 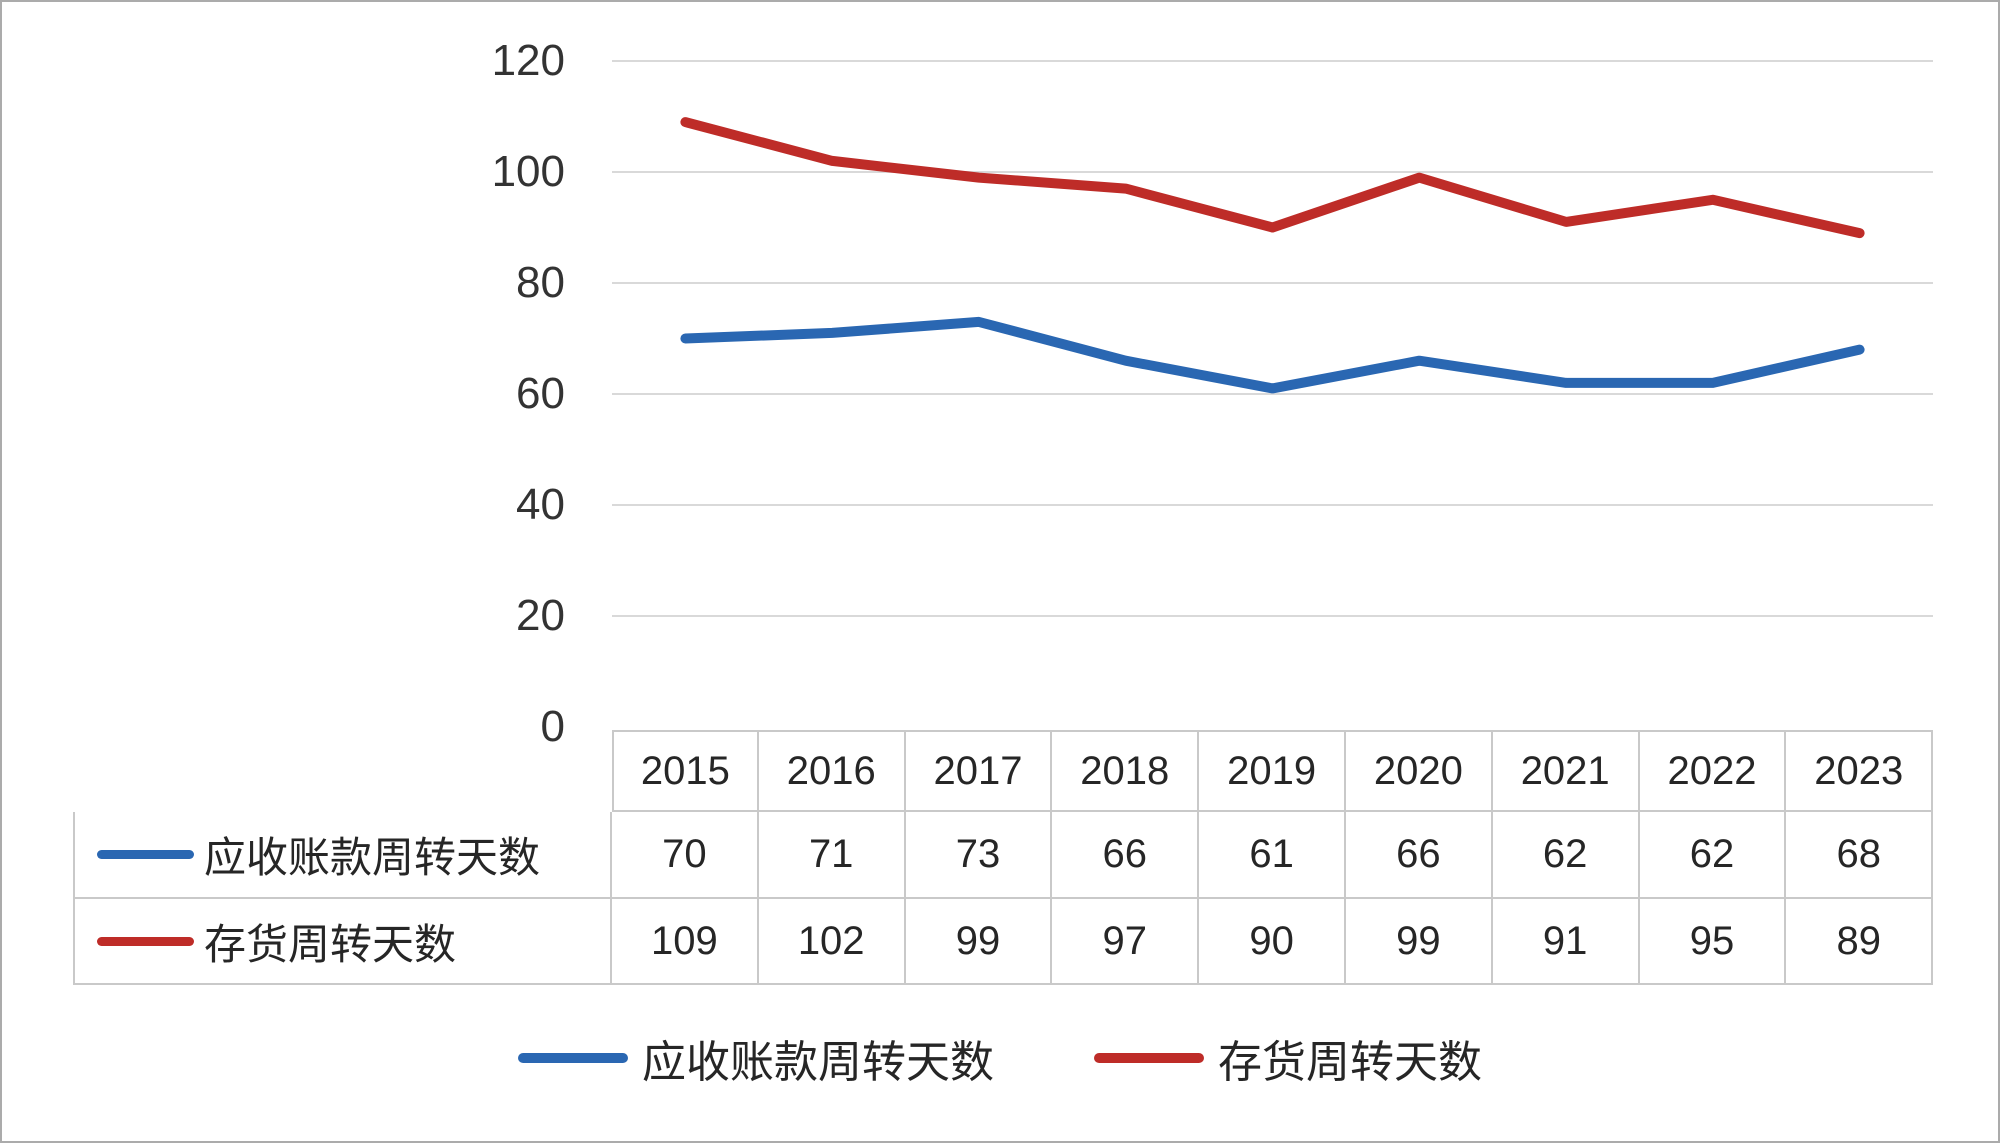 What do you see at coordinates (1860, 771) in the screenshot?
I see `year-header-cell: 2023` at bounding box center [1860, 771].